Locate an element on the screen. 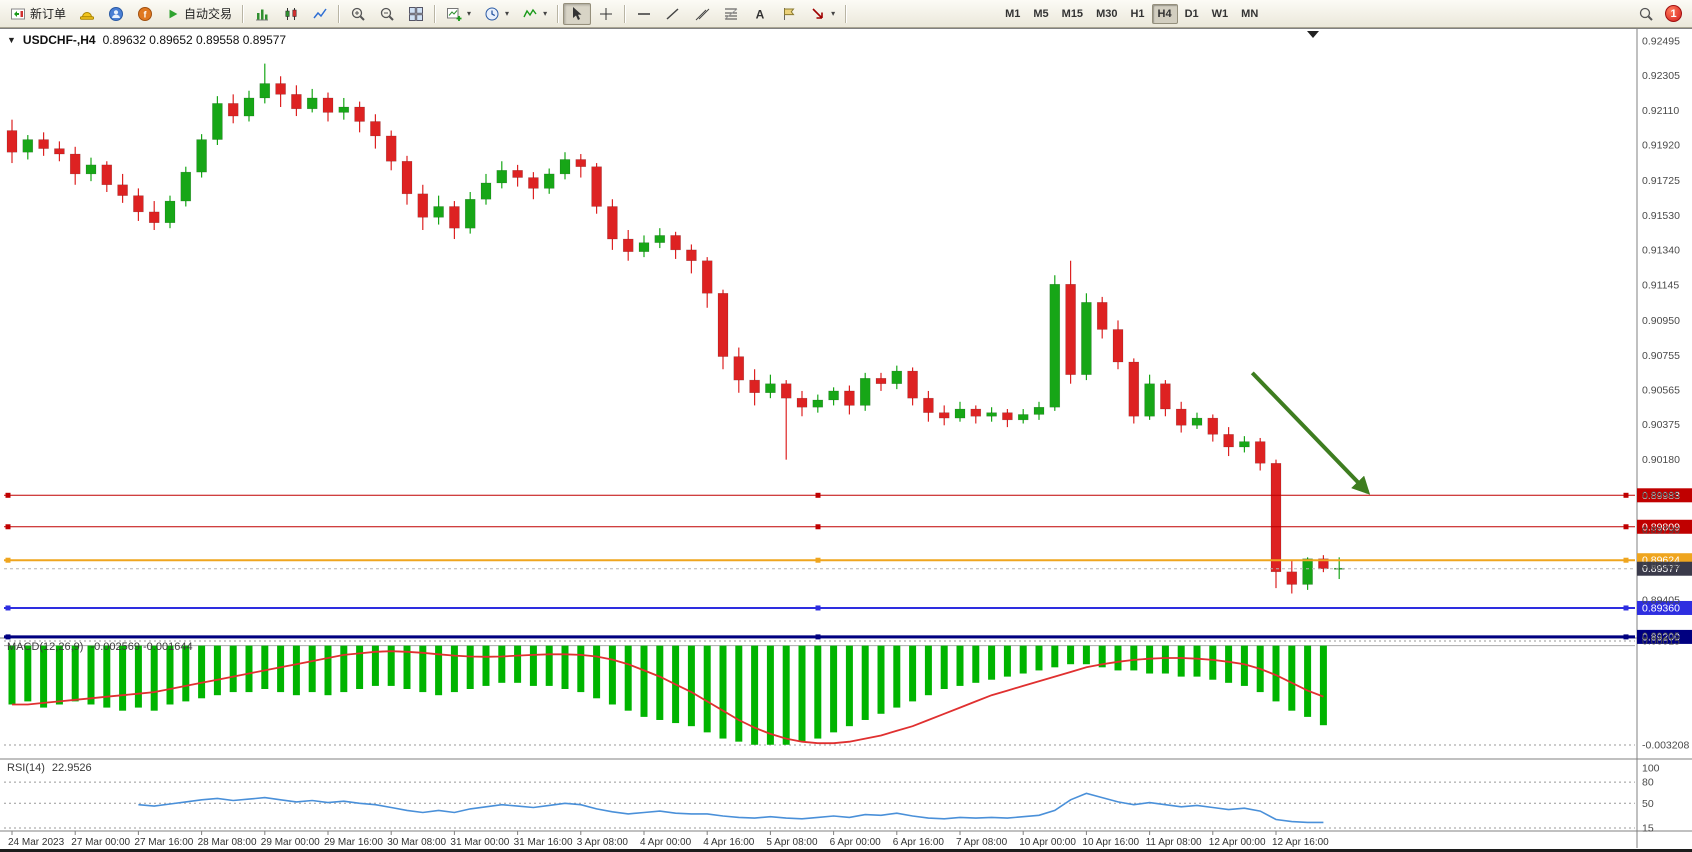  bar-chart-icon is located at coordinates (262, 14).